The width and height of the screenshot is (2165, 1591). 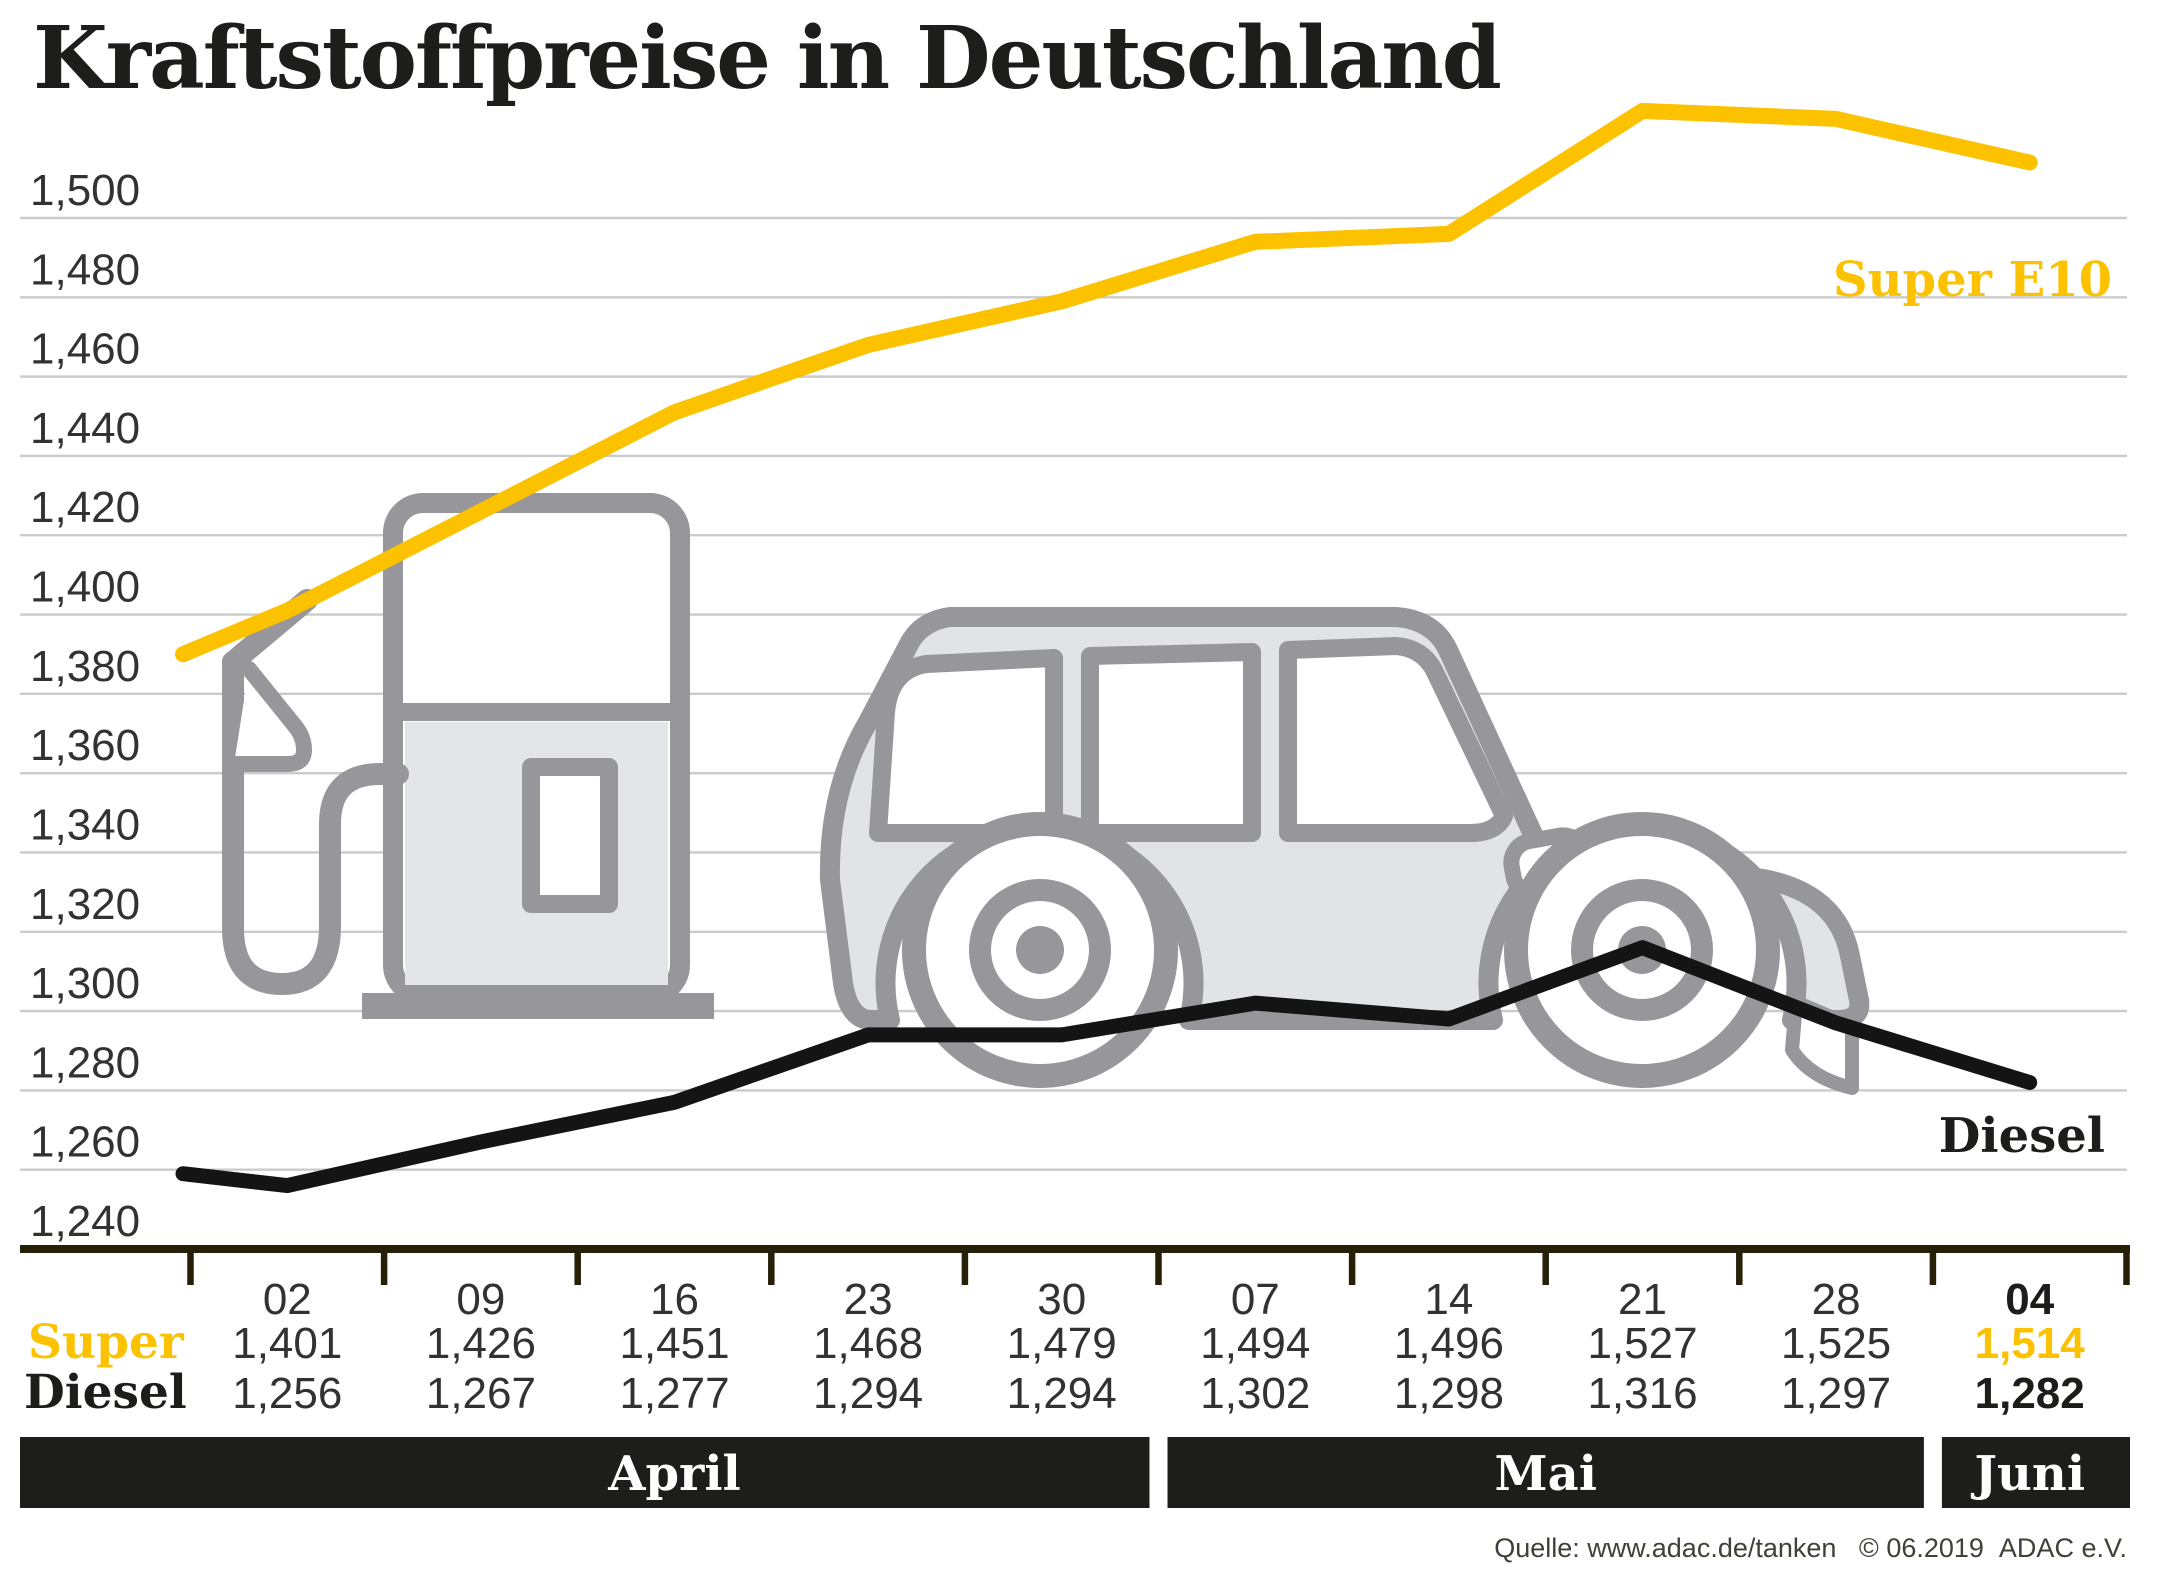 What do you see at coordinates (1642, 1299) in the screenshot?
I see `date-label: 21` at bounding box center [1642, 1299].